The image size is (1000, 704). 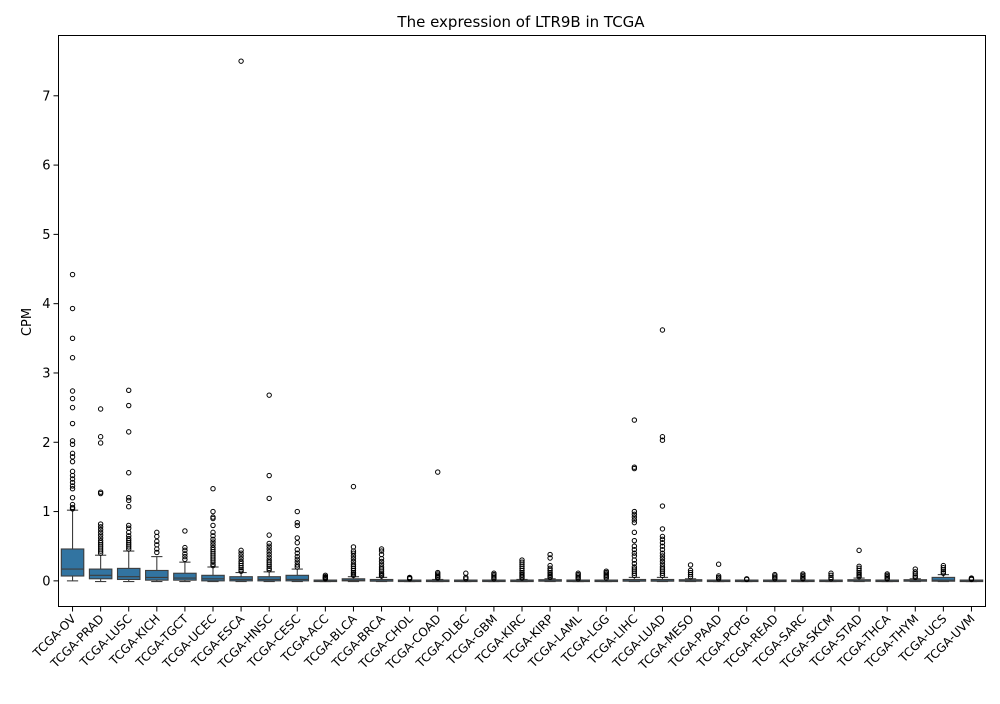 What do you see at coordinates (46, 373) in the screenshot?
I see `y-tick-label: 3` at bounding box center [46, 373].